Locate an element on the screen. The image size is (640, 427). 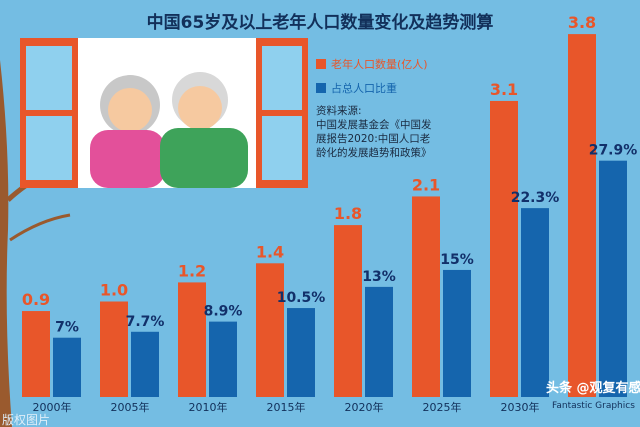
x-tick-label: 2005年 is located at coordinates (130, 407).